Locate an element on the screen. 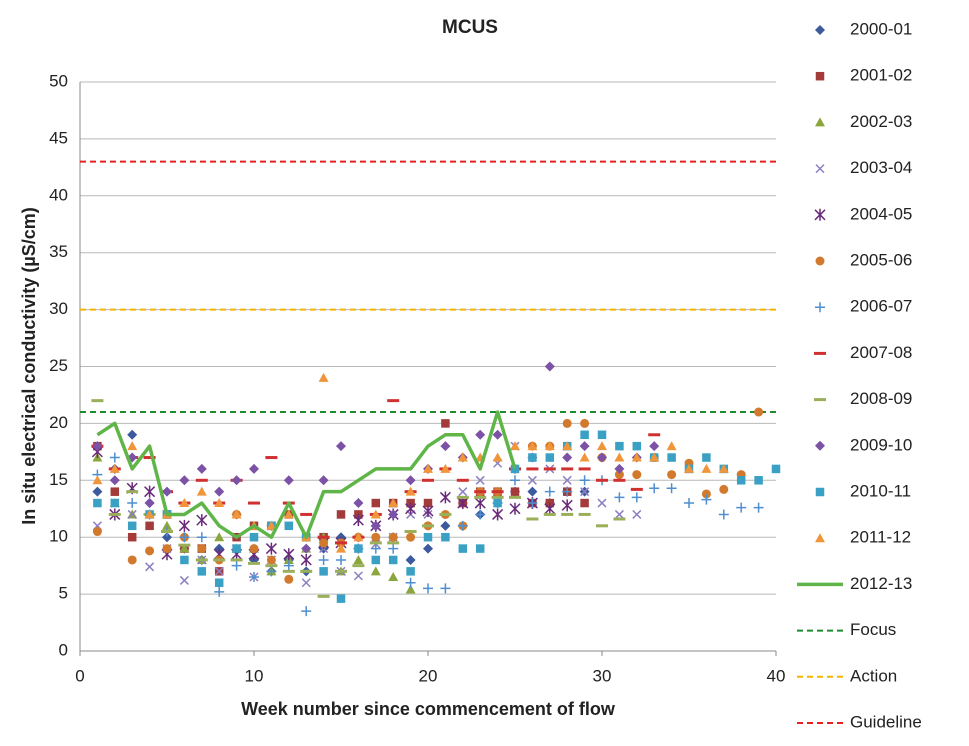  legend-label: 2001-02 is located at coordinates (881, 75).